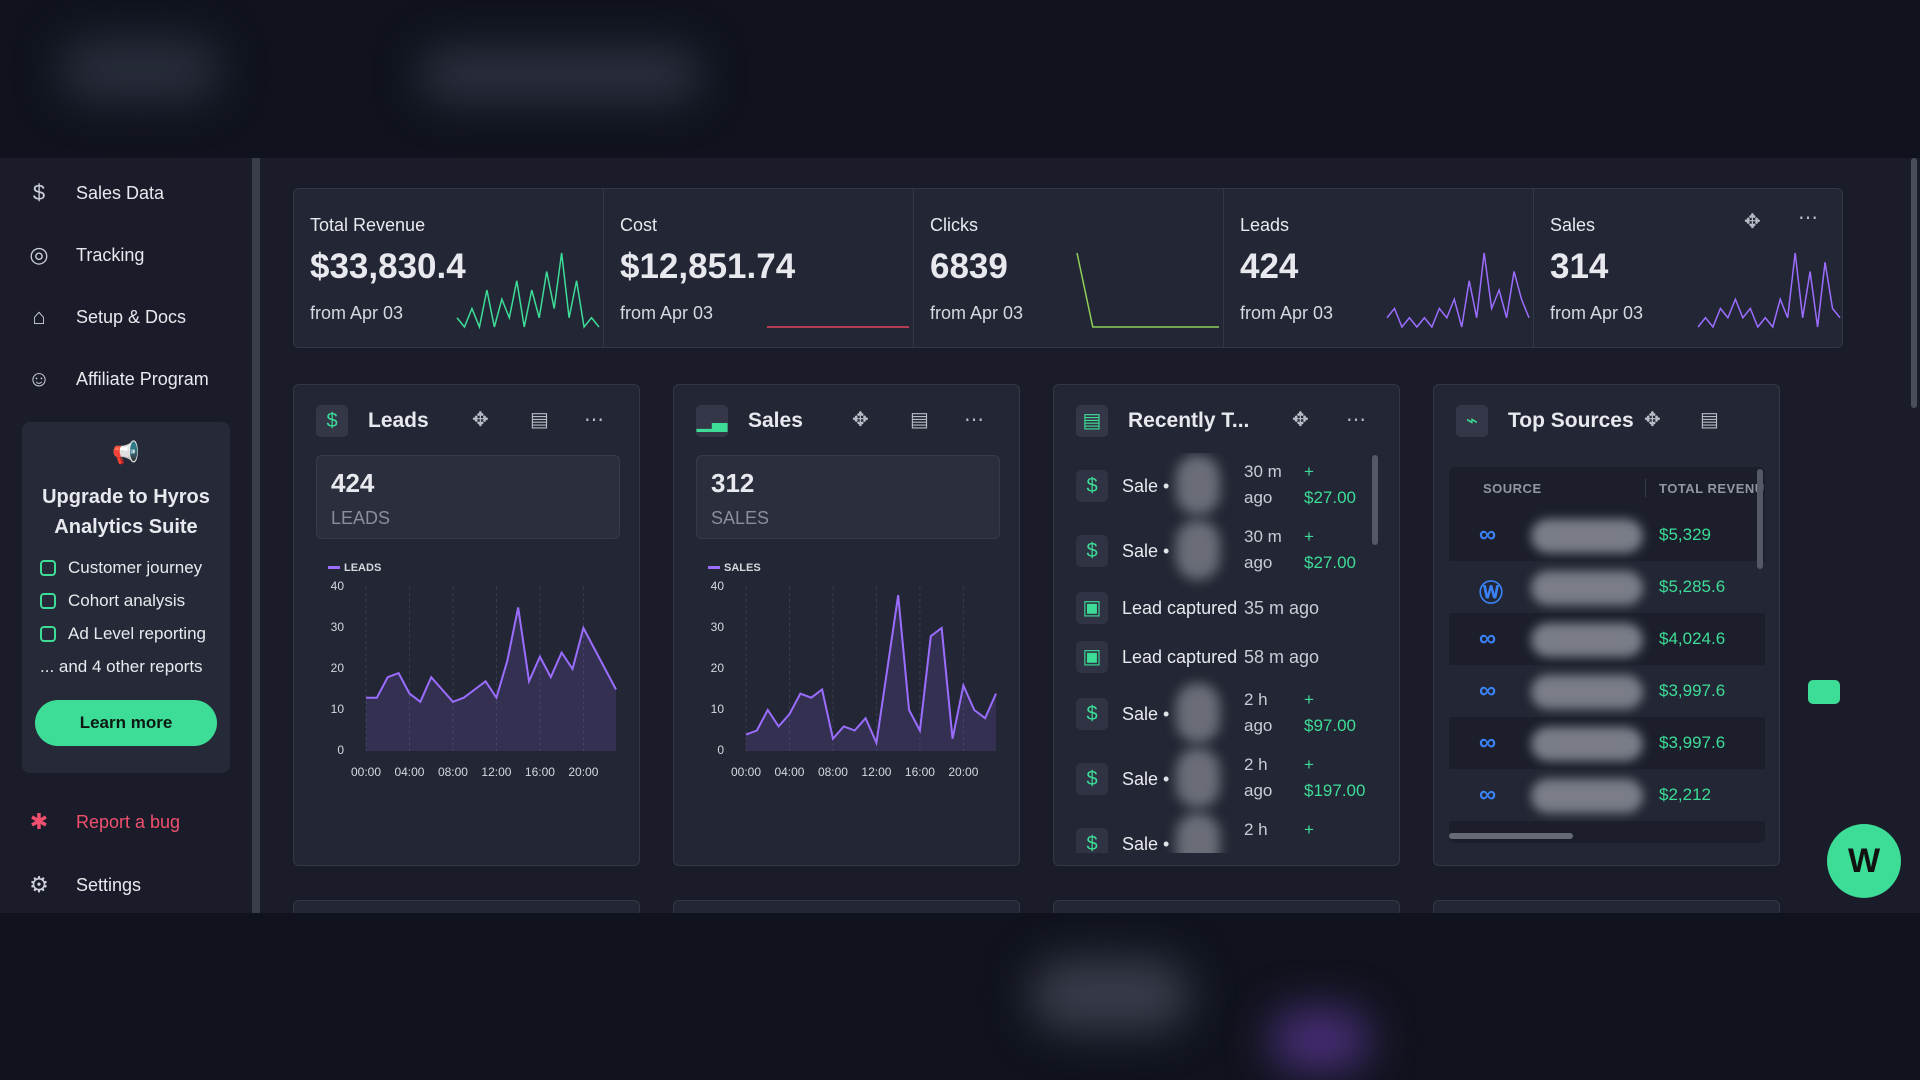  I want to click on nav-icon: $, so click(39, 192).